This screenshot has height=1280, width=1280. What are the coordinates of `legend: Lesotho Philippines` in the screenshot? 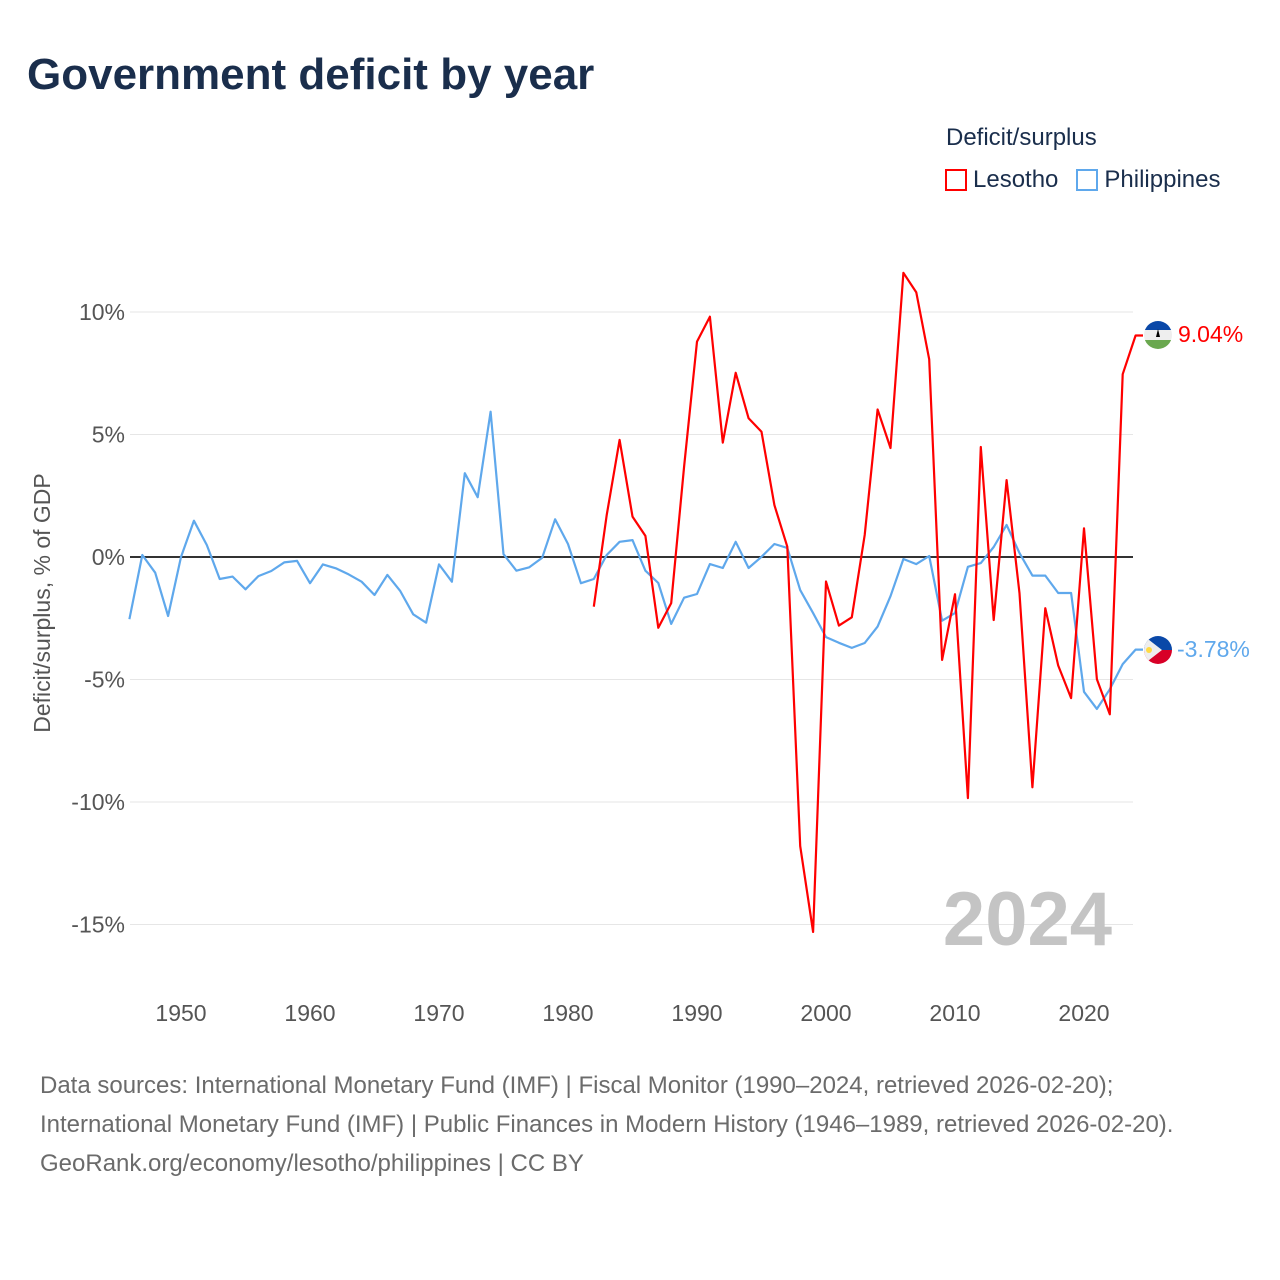 It's located at (1082, 180).